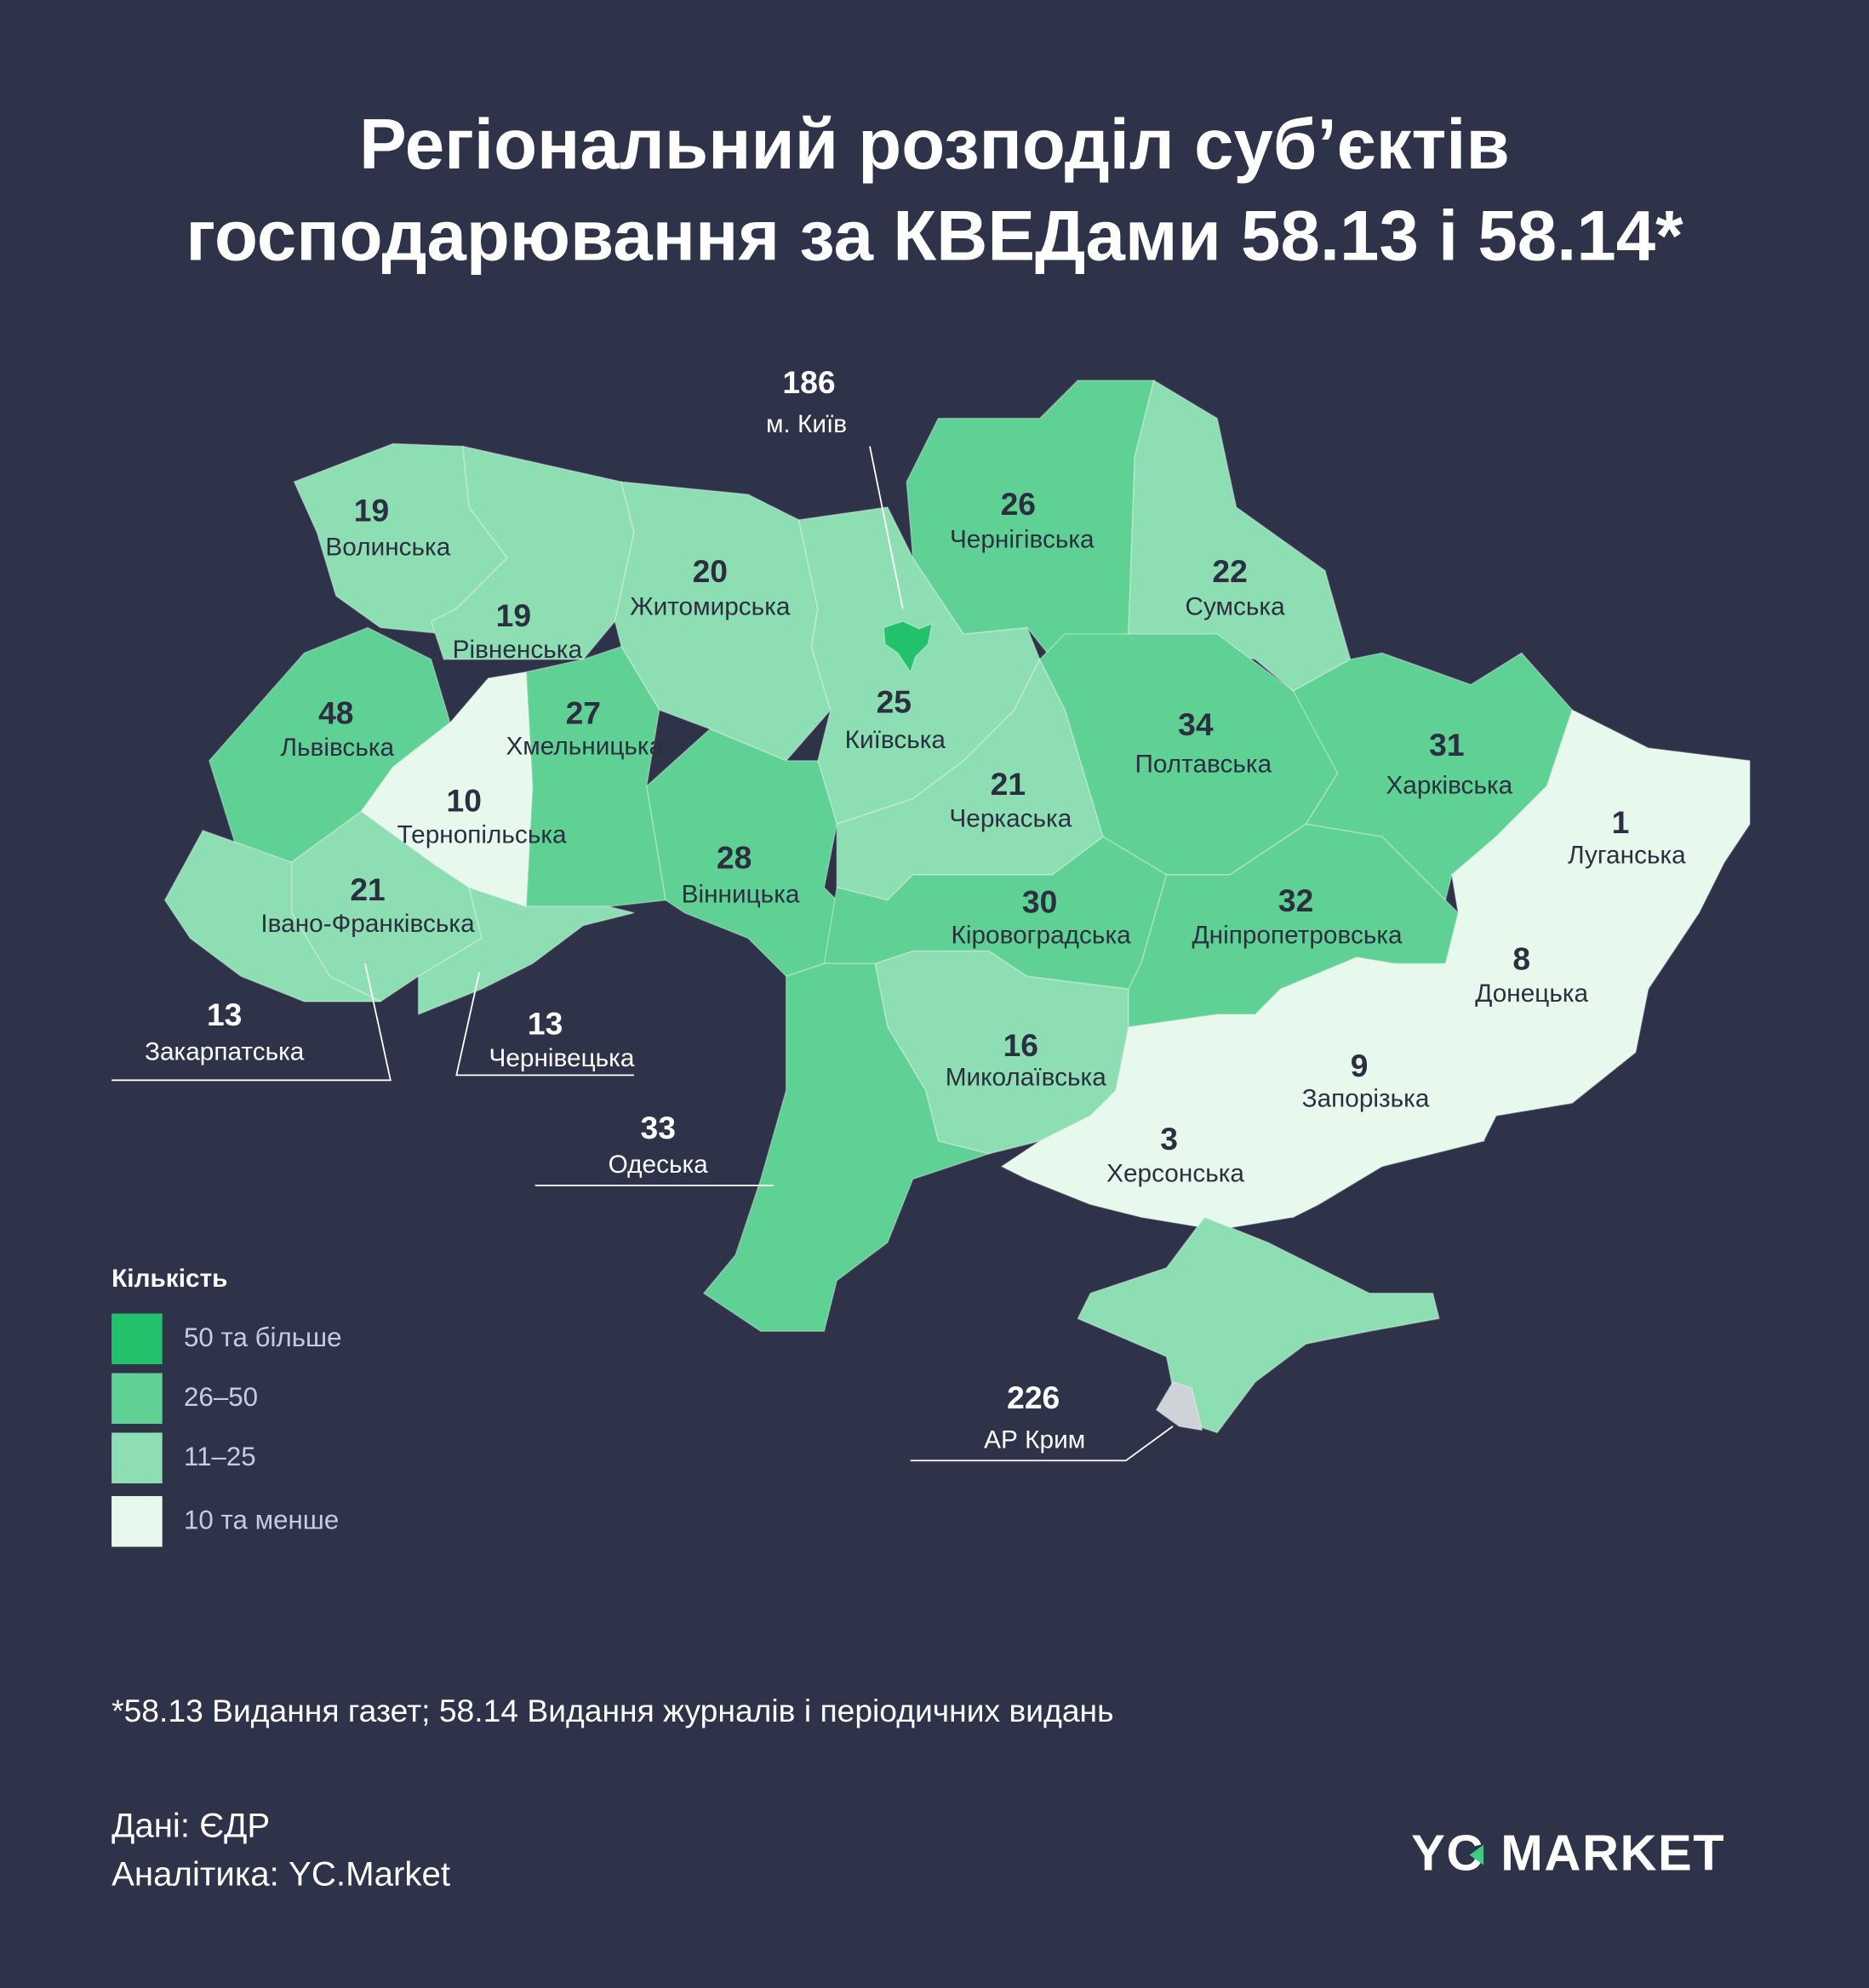 The image size is (1869, 1988). What do you see at coordinates (806, 424) in the screenshot?
I see `label-kyiv-city: м. Київ` at bounding box center [806, 424].